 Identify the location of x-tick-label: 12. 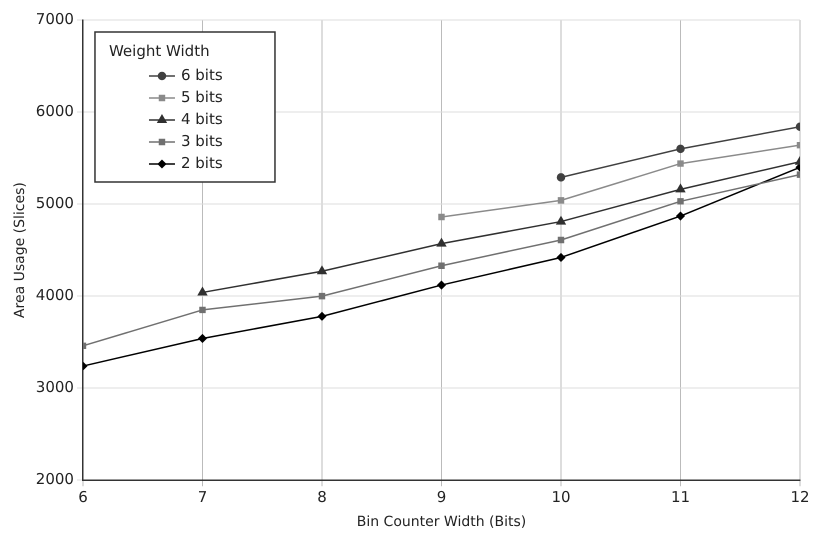
(800, 497).